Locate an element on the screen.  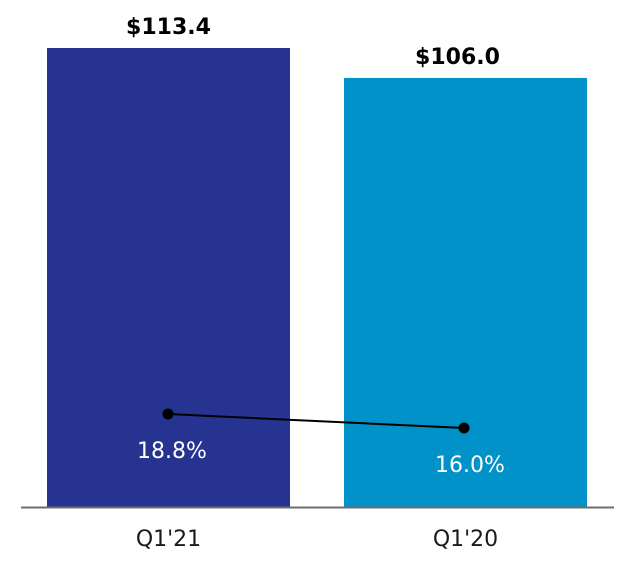
x-tick-label-0: Q1'21 is located at coordinates (168, 539).